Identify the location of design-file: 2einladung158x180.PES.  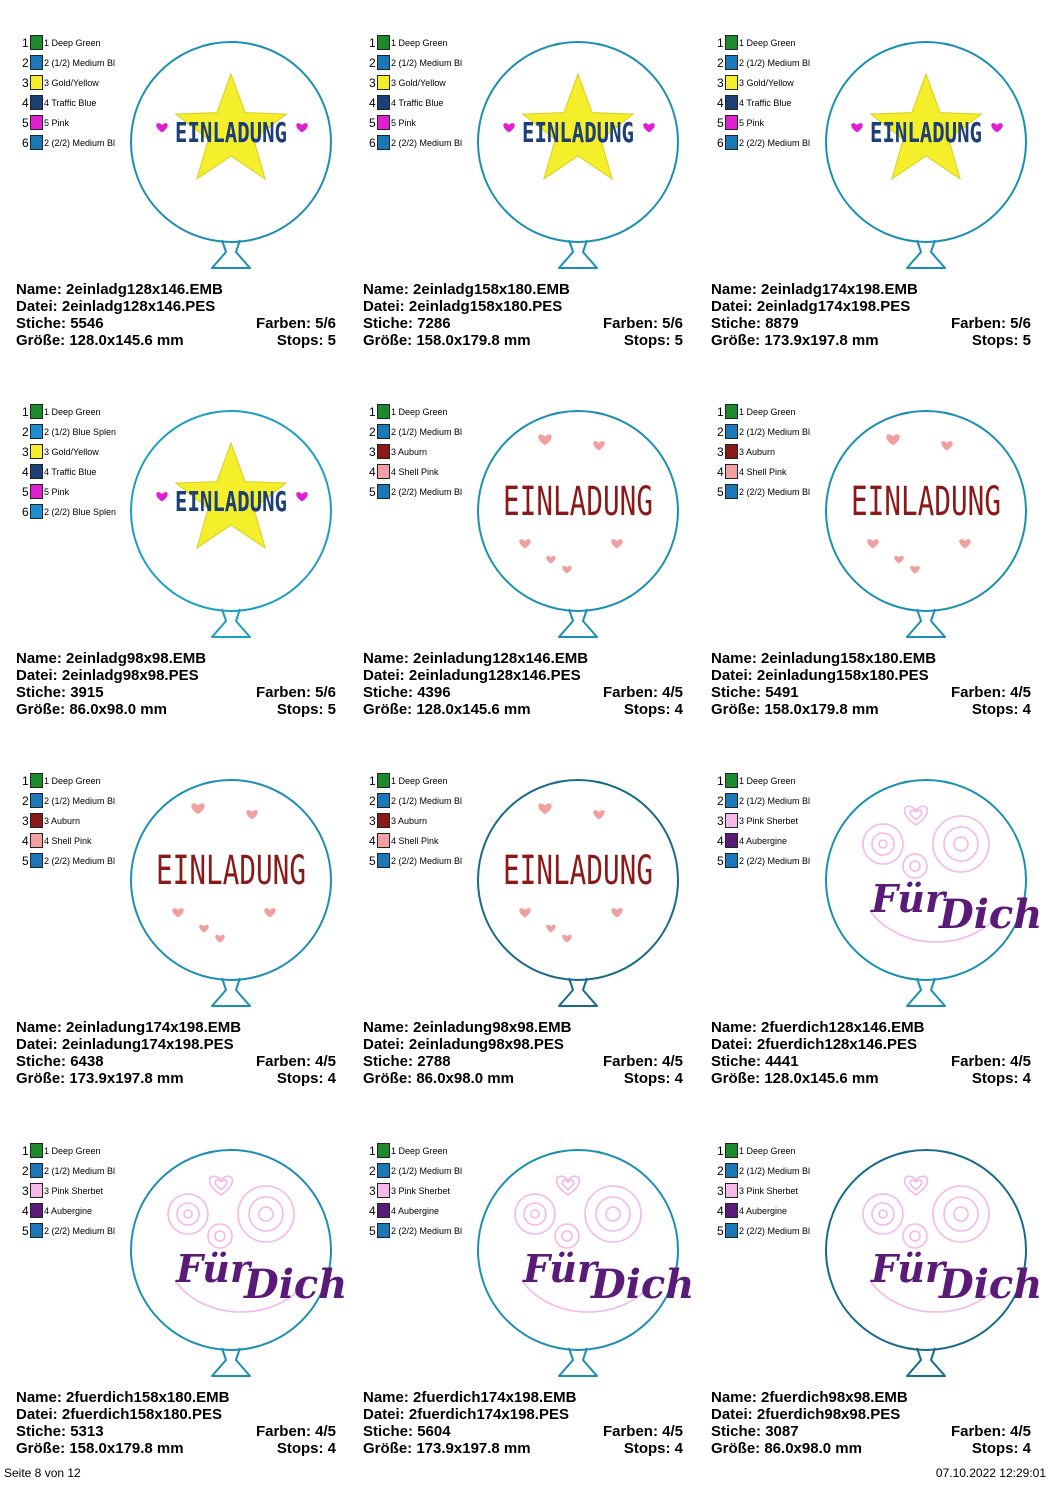
(842, 675).